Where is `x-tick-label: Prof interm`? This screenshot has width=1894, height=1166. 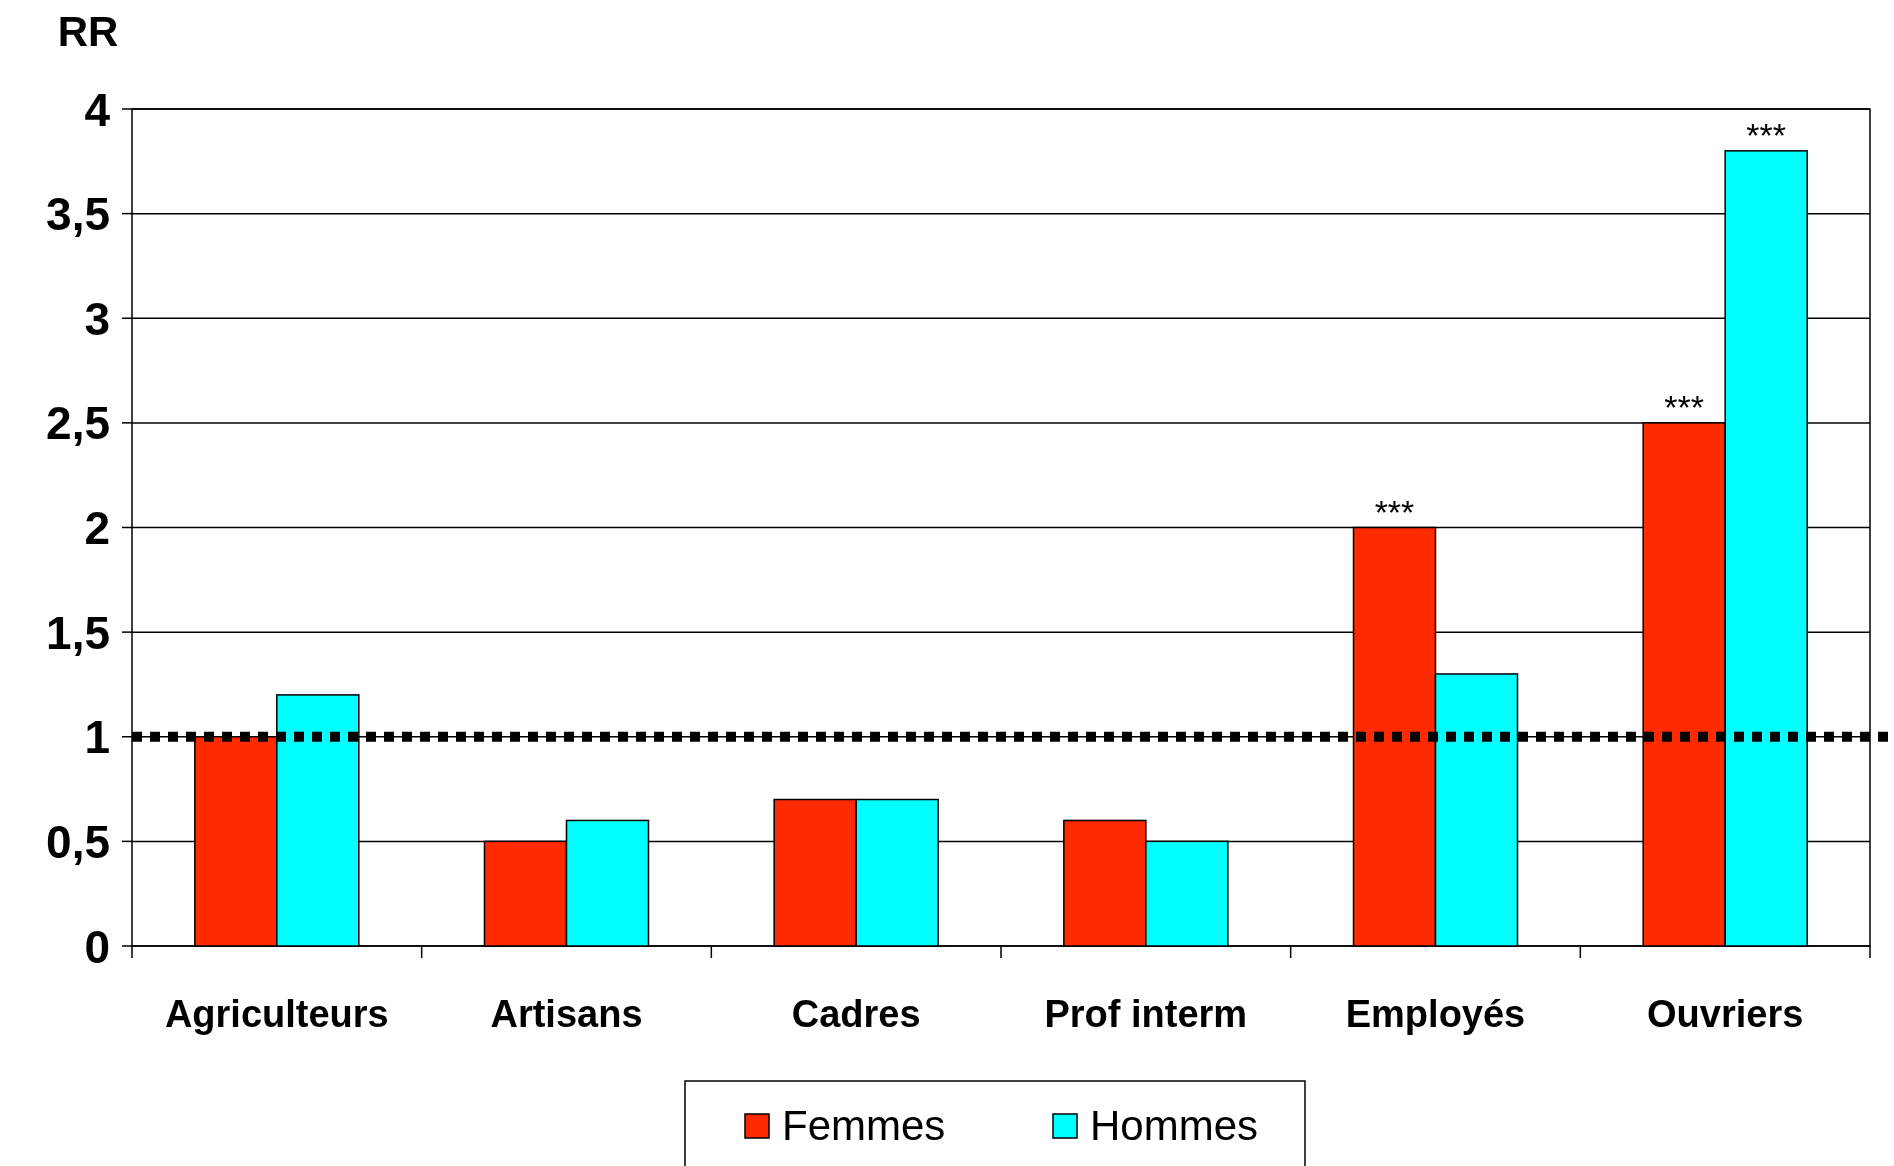 x-tick-label: Prof interm is located at coordinates (1146, 1014).